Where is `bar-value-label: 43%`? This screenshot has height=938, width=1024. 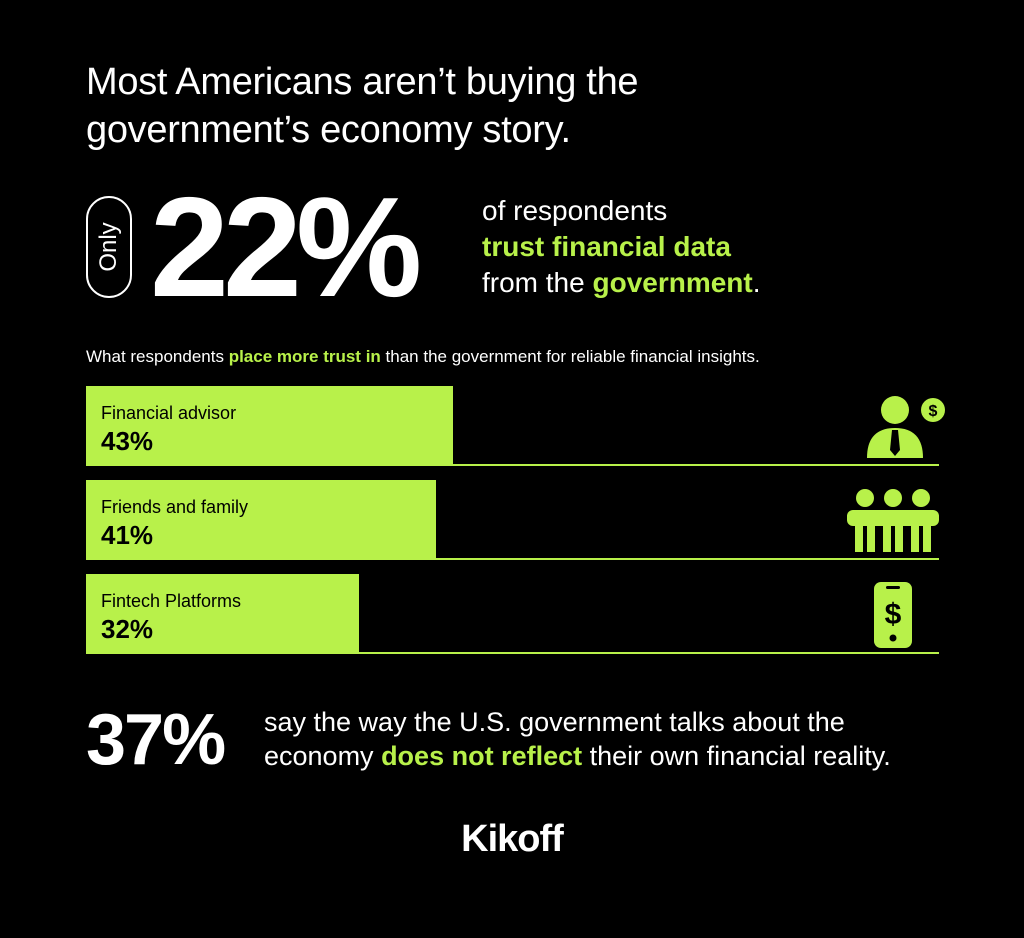 bar-value-label: 43% is located at coordinates (127, 441).